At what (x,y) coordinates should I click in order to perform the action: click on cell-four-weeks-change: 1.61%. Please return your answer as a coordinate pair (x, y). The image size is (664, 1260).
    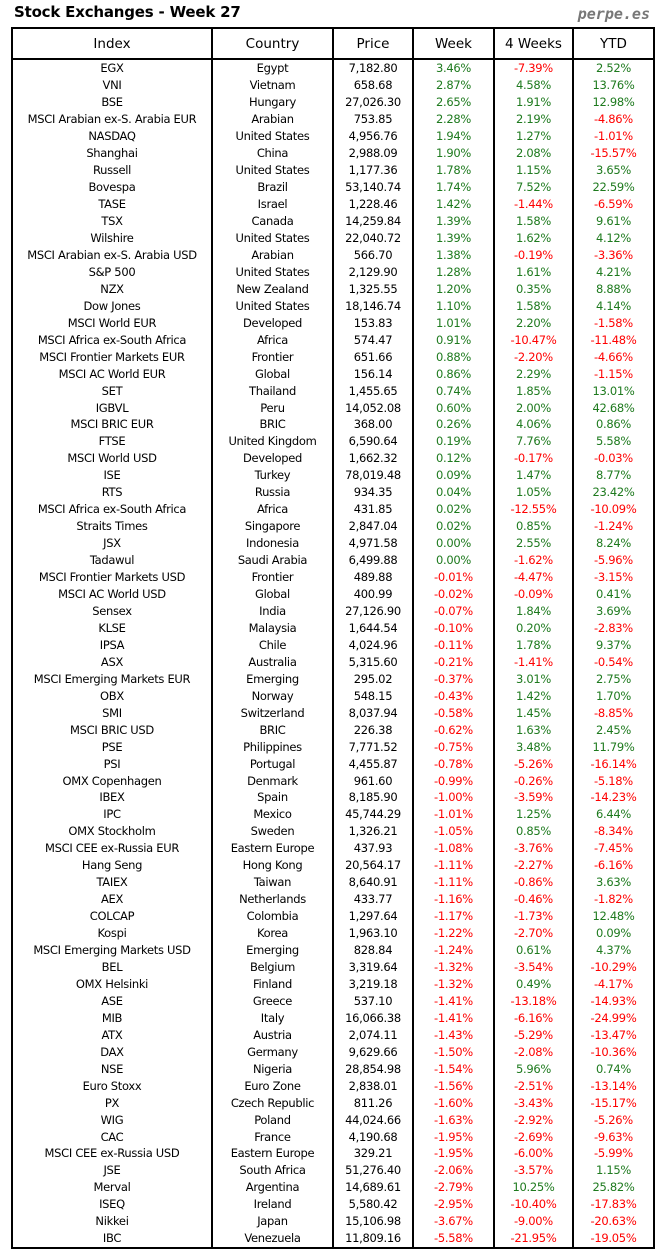
    Looking at the image, I should click on (533, 272).